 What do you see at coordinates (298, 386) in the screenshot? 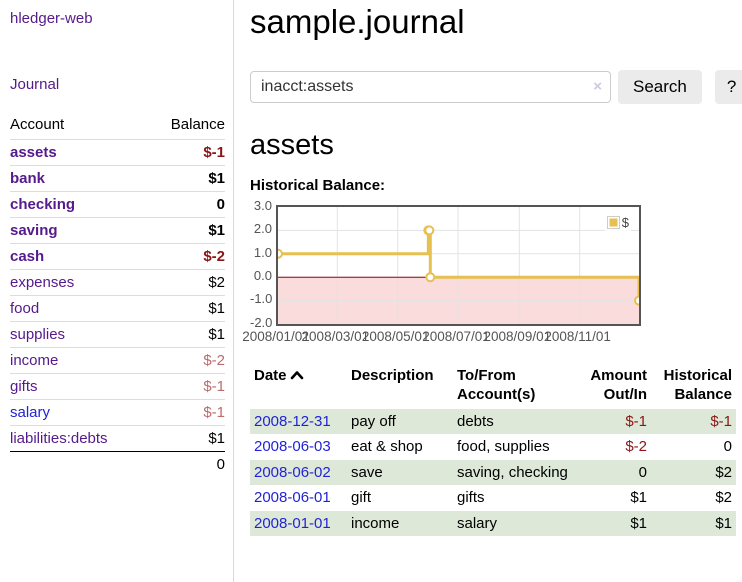
I see `col-header-date: Date` at bounding box center [298, 386].